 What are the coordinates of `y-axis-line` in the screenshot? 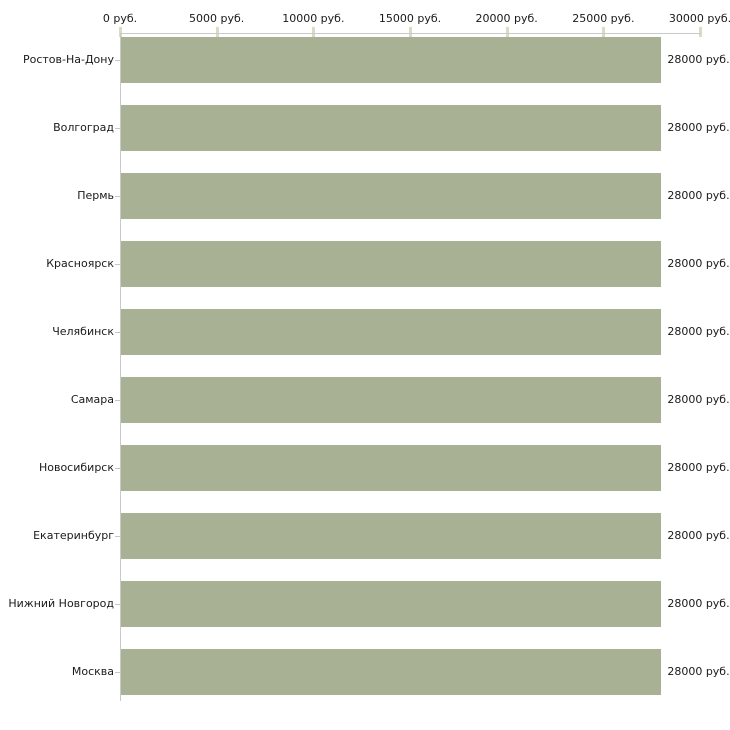 It's located at (120, 367).